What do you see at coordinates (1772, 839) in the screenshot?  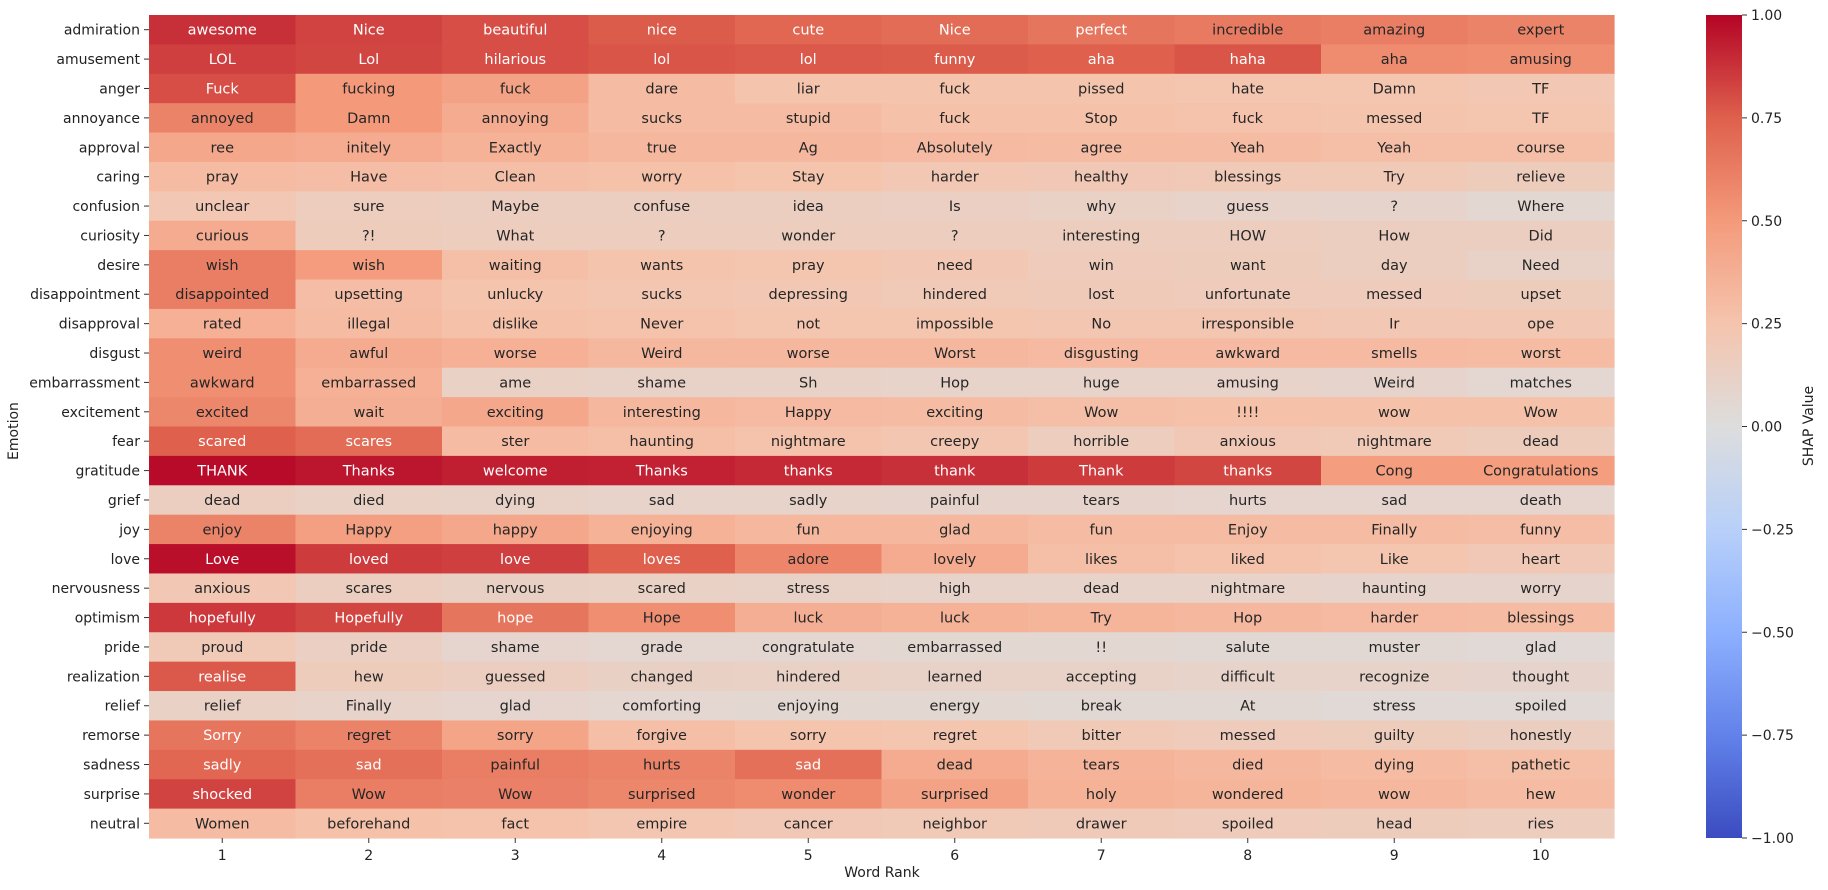 I see `colorbar-tick-label: −1.00` at bounding box center [1772, 839].